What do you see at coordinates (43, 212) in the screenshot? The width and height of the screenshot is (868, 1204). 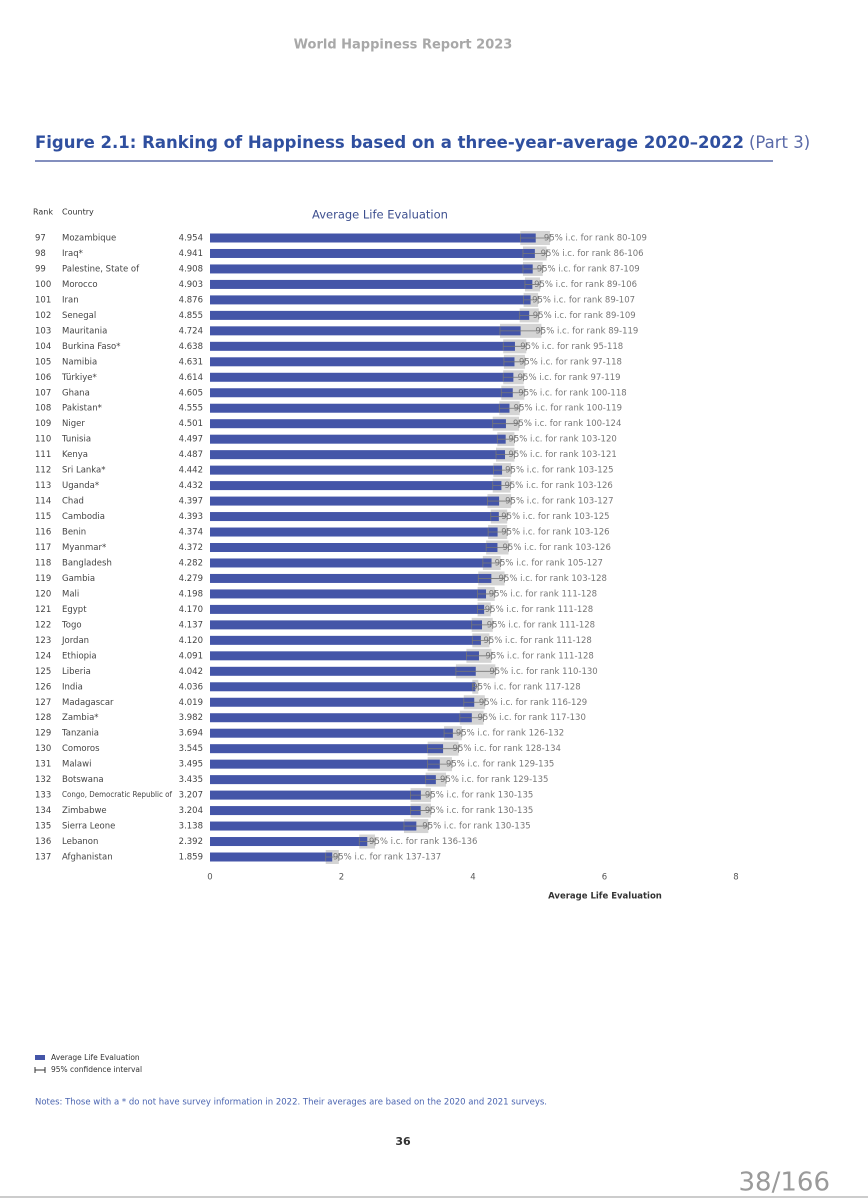 I see `rank-header: Rank` at bounding box center [43, 212].